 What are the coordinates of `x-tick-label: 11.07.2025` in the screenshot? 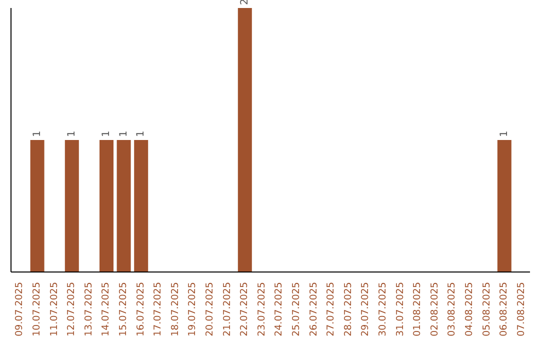 It's located at (54, 309).